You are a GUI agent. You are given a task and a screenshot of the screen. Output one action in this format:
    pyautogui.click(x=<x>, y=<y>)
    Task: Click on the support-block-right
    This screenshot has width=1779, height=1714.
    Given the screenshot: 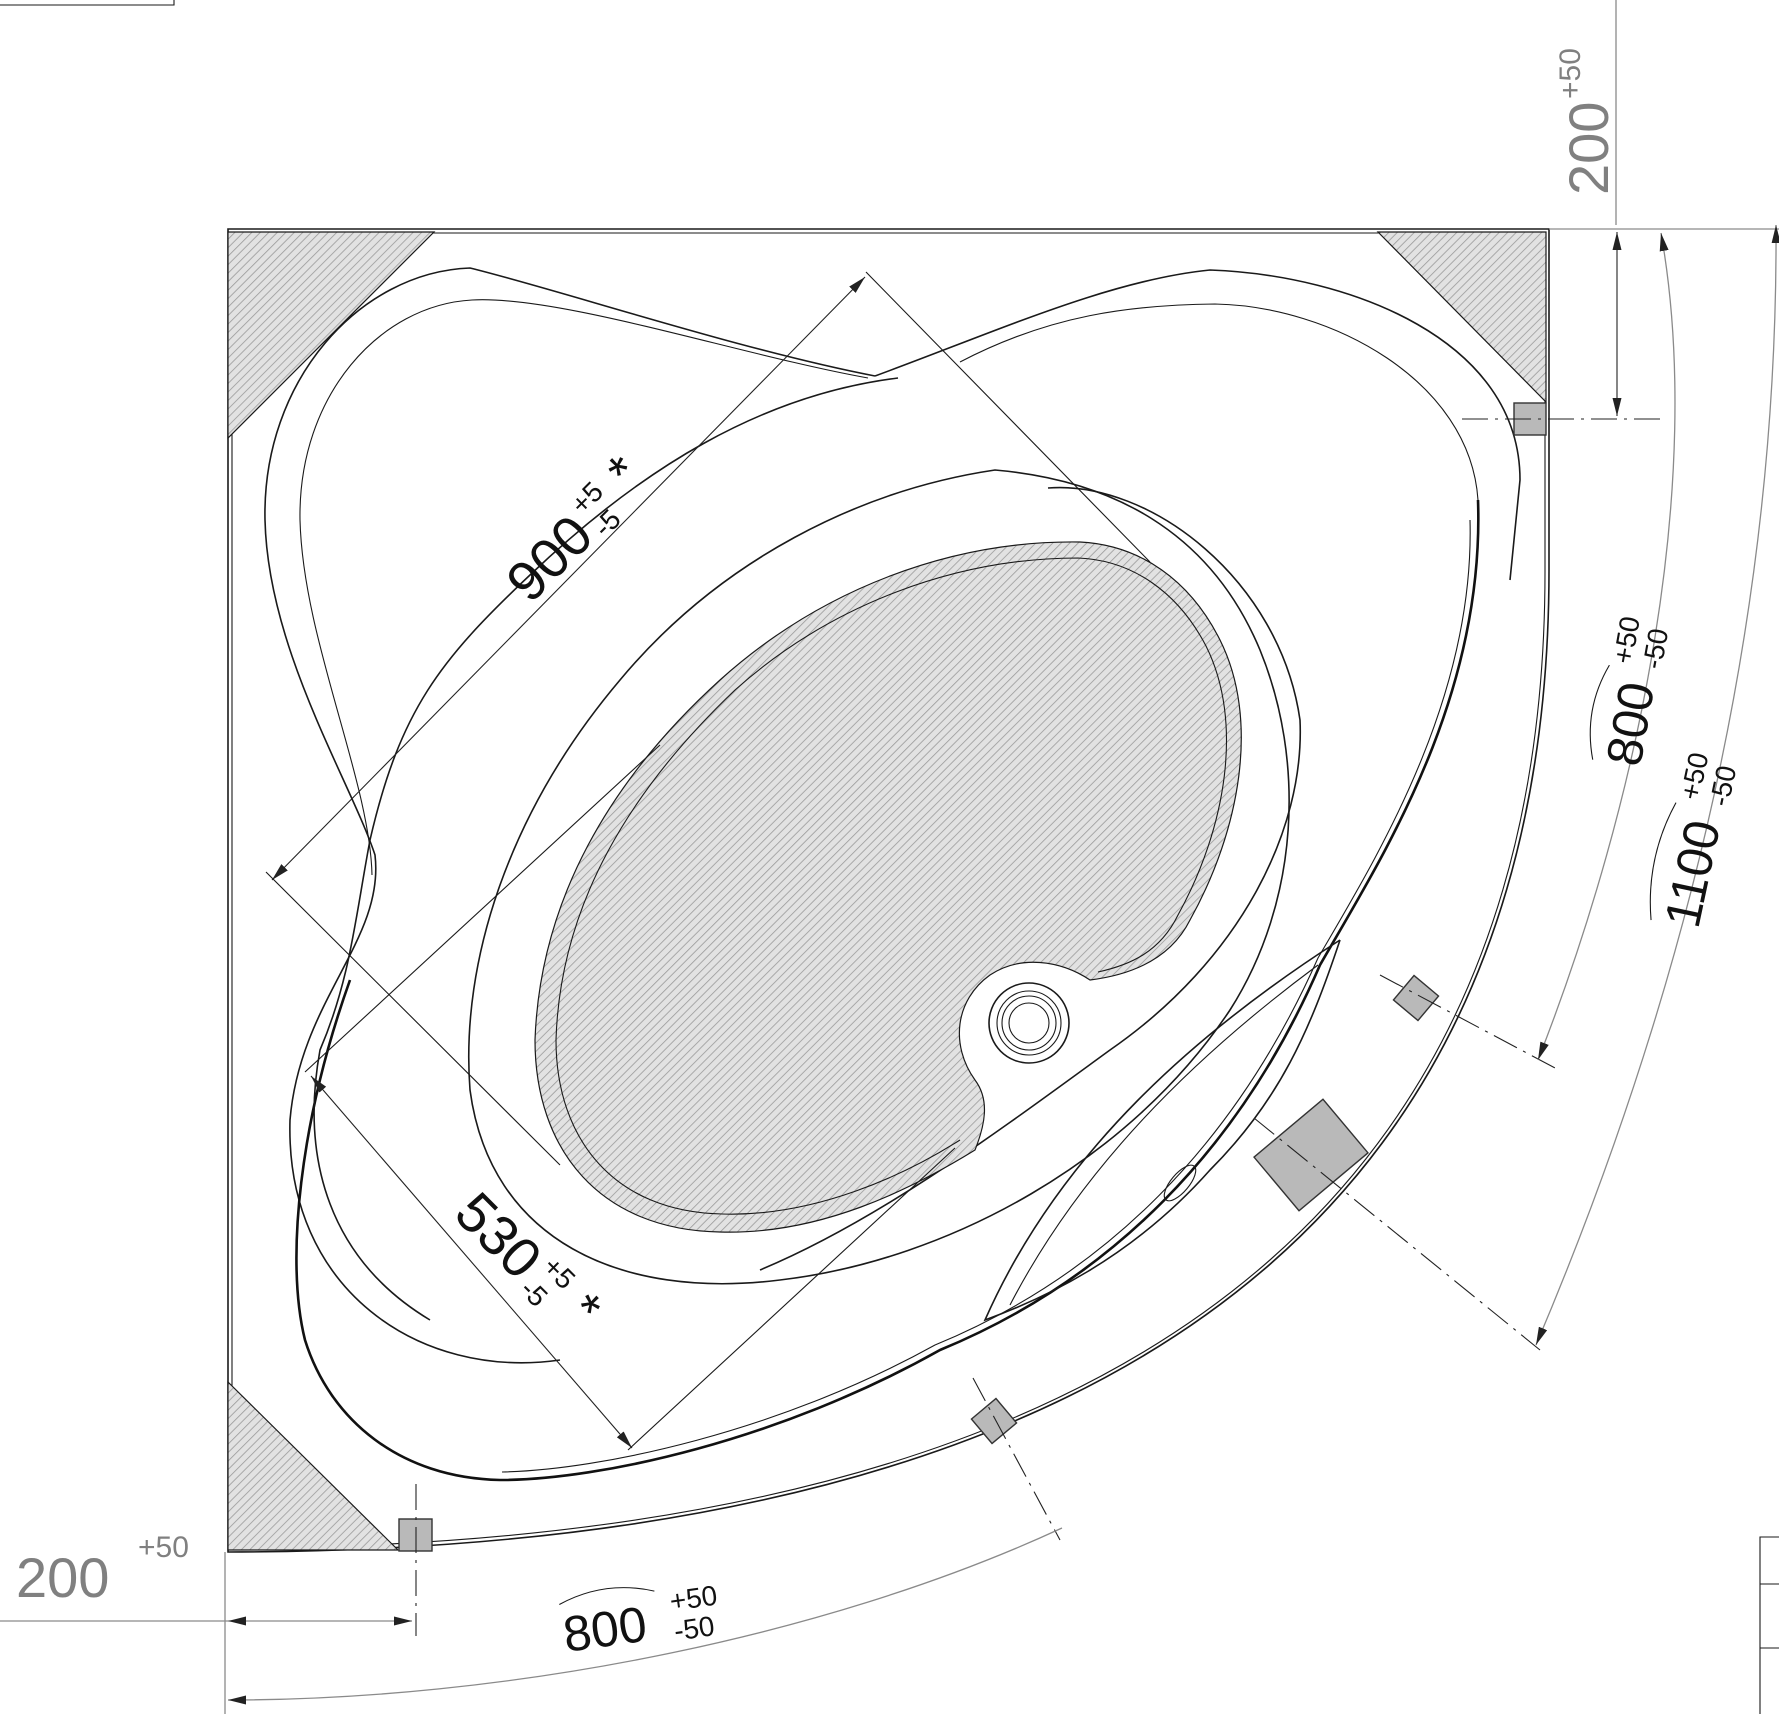 What is the action you would take?
    pyautogui.click(x=1416, y=998)
    